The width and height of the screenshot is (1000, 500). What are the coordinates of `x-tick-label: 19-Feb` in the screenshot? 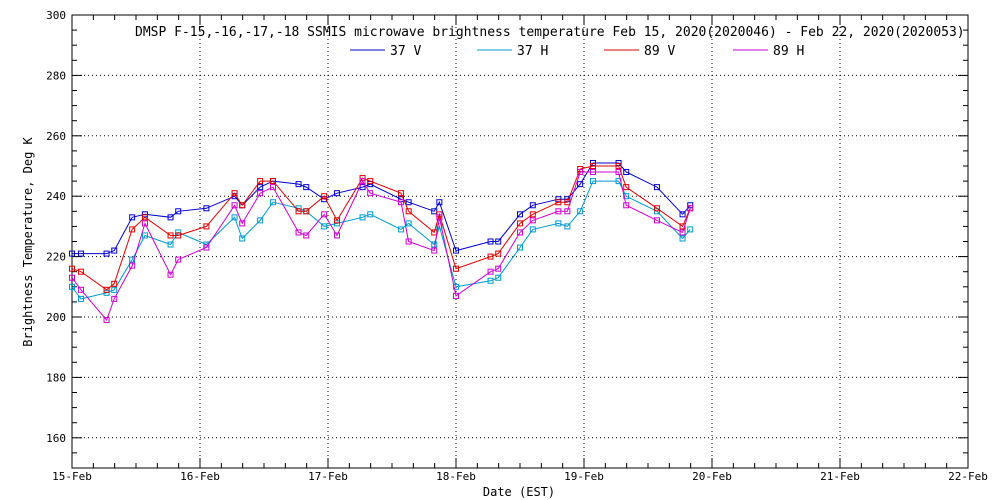 It's located at (584, 476).